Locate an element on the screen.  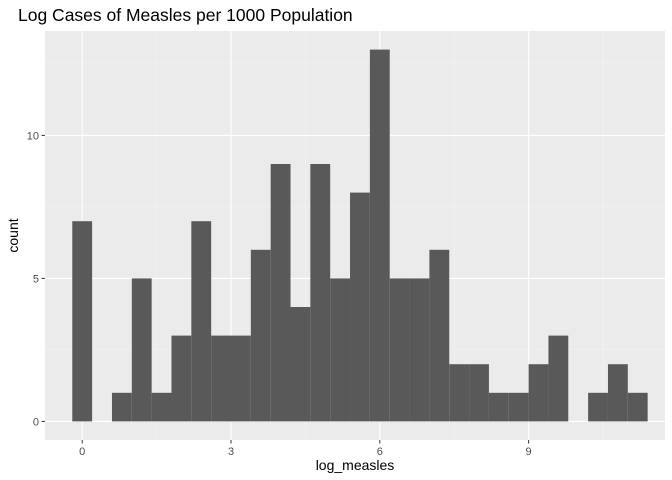
chart-title: Log Cases of Measles per 1000 Population is located at coordinates (185, 15).